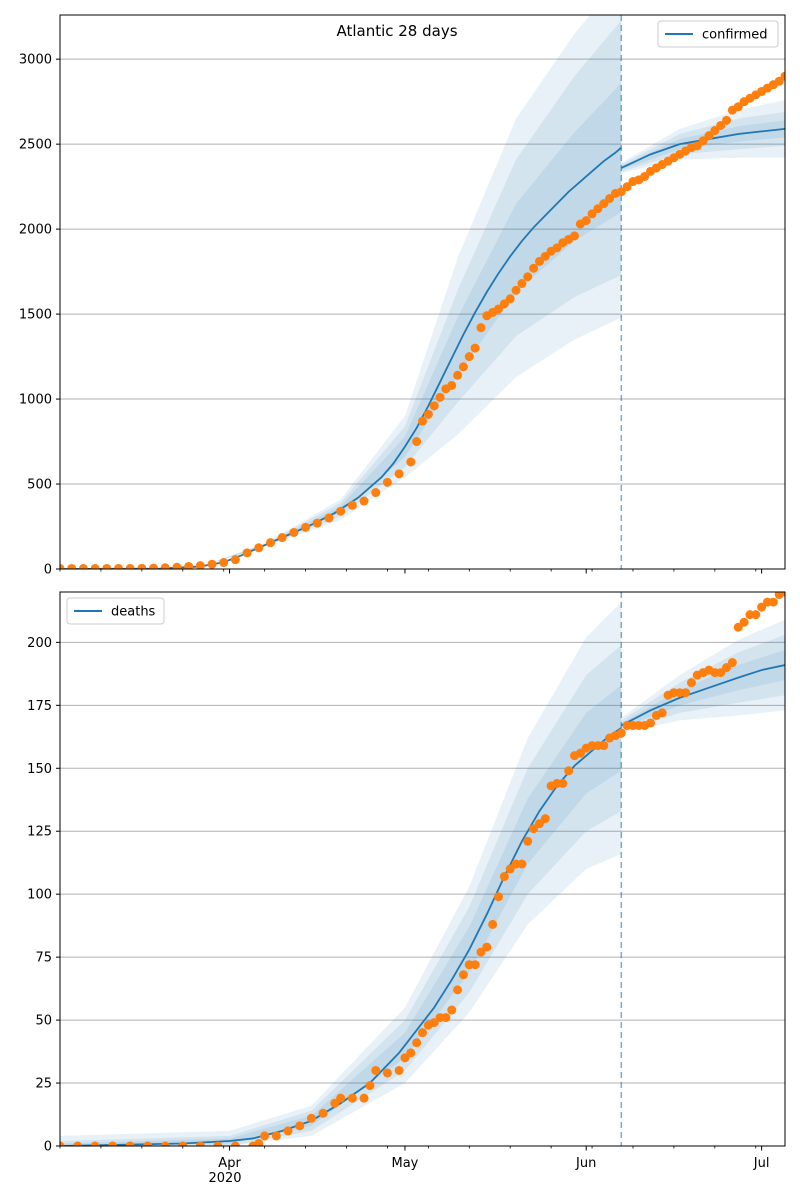 Image resolution: width=800 pixels, height=1200 pixels. Describe the element at coordinates (39, 895) in the screenshot. I see `deaths-ytick-label: 100` at that location.